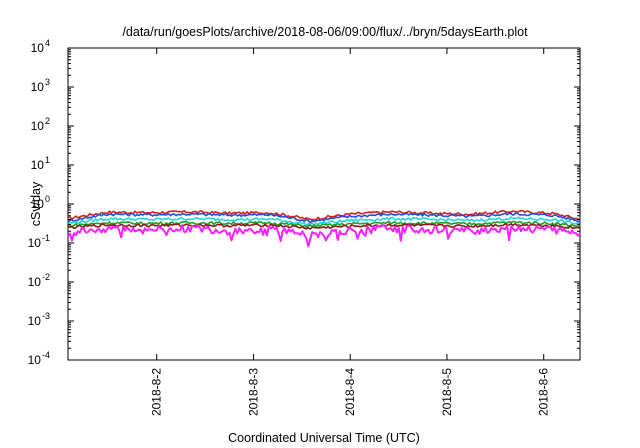 The image size is (640, 448). Describe the element at coordinates (40, 124) in the screenshot. I see `y-tick-label: 10²` at that location.